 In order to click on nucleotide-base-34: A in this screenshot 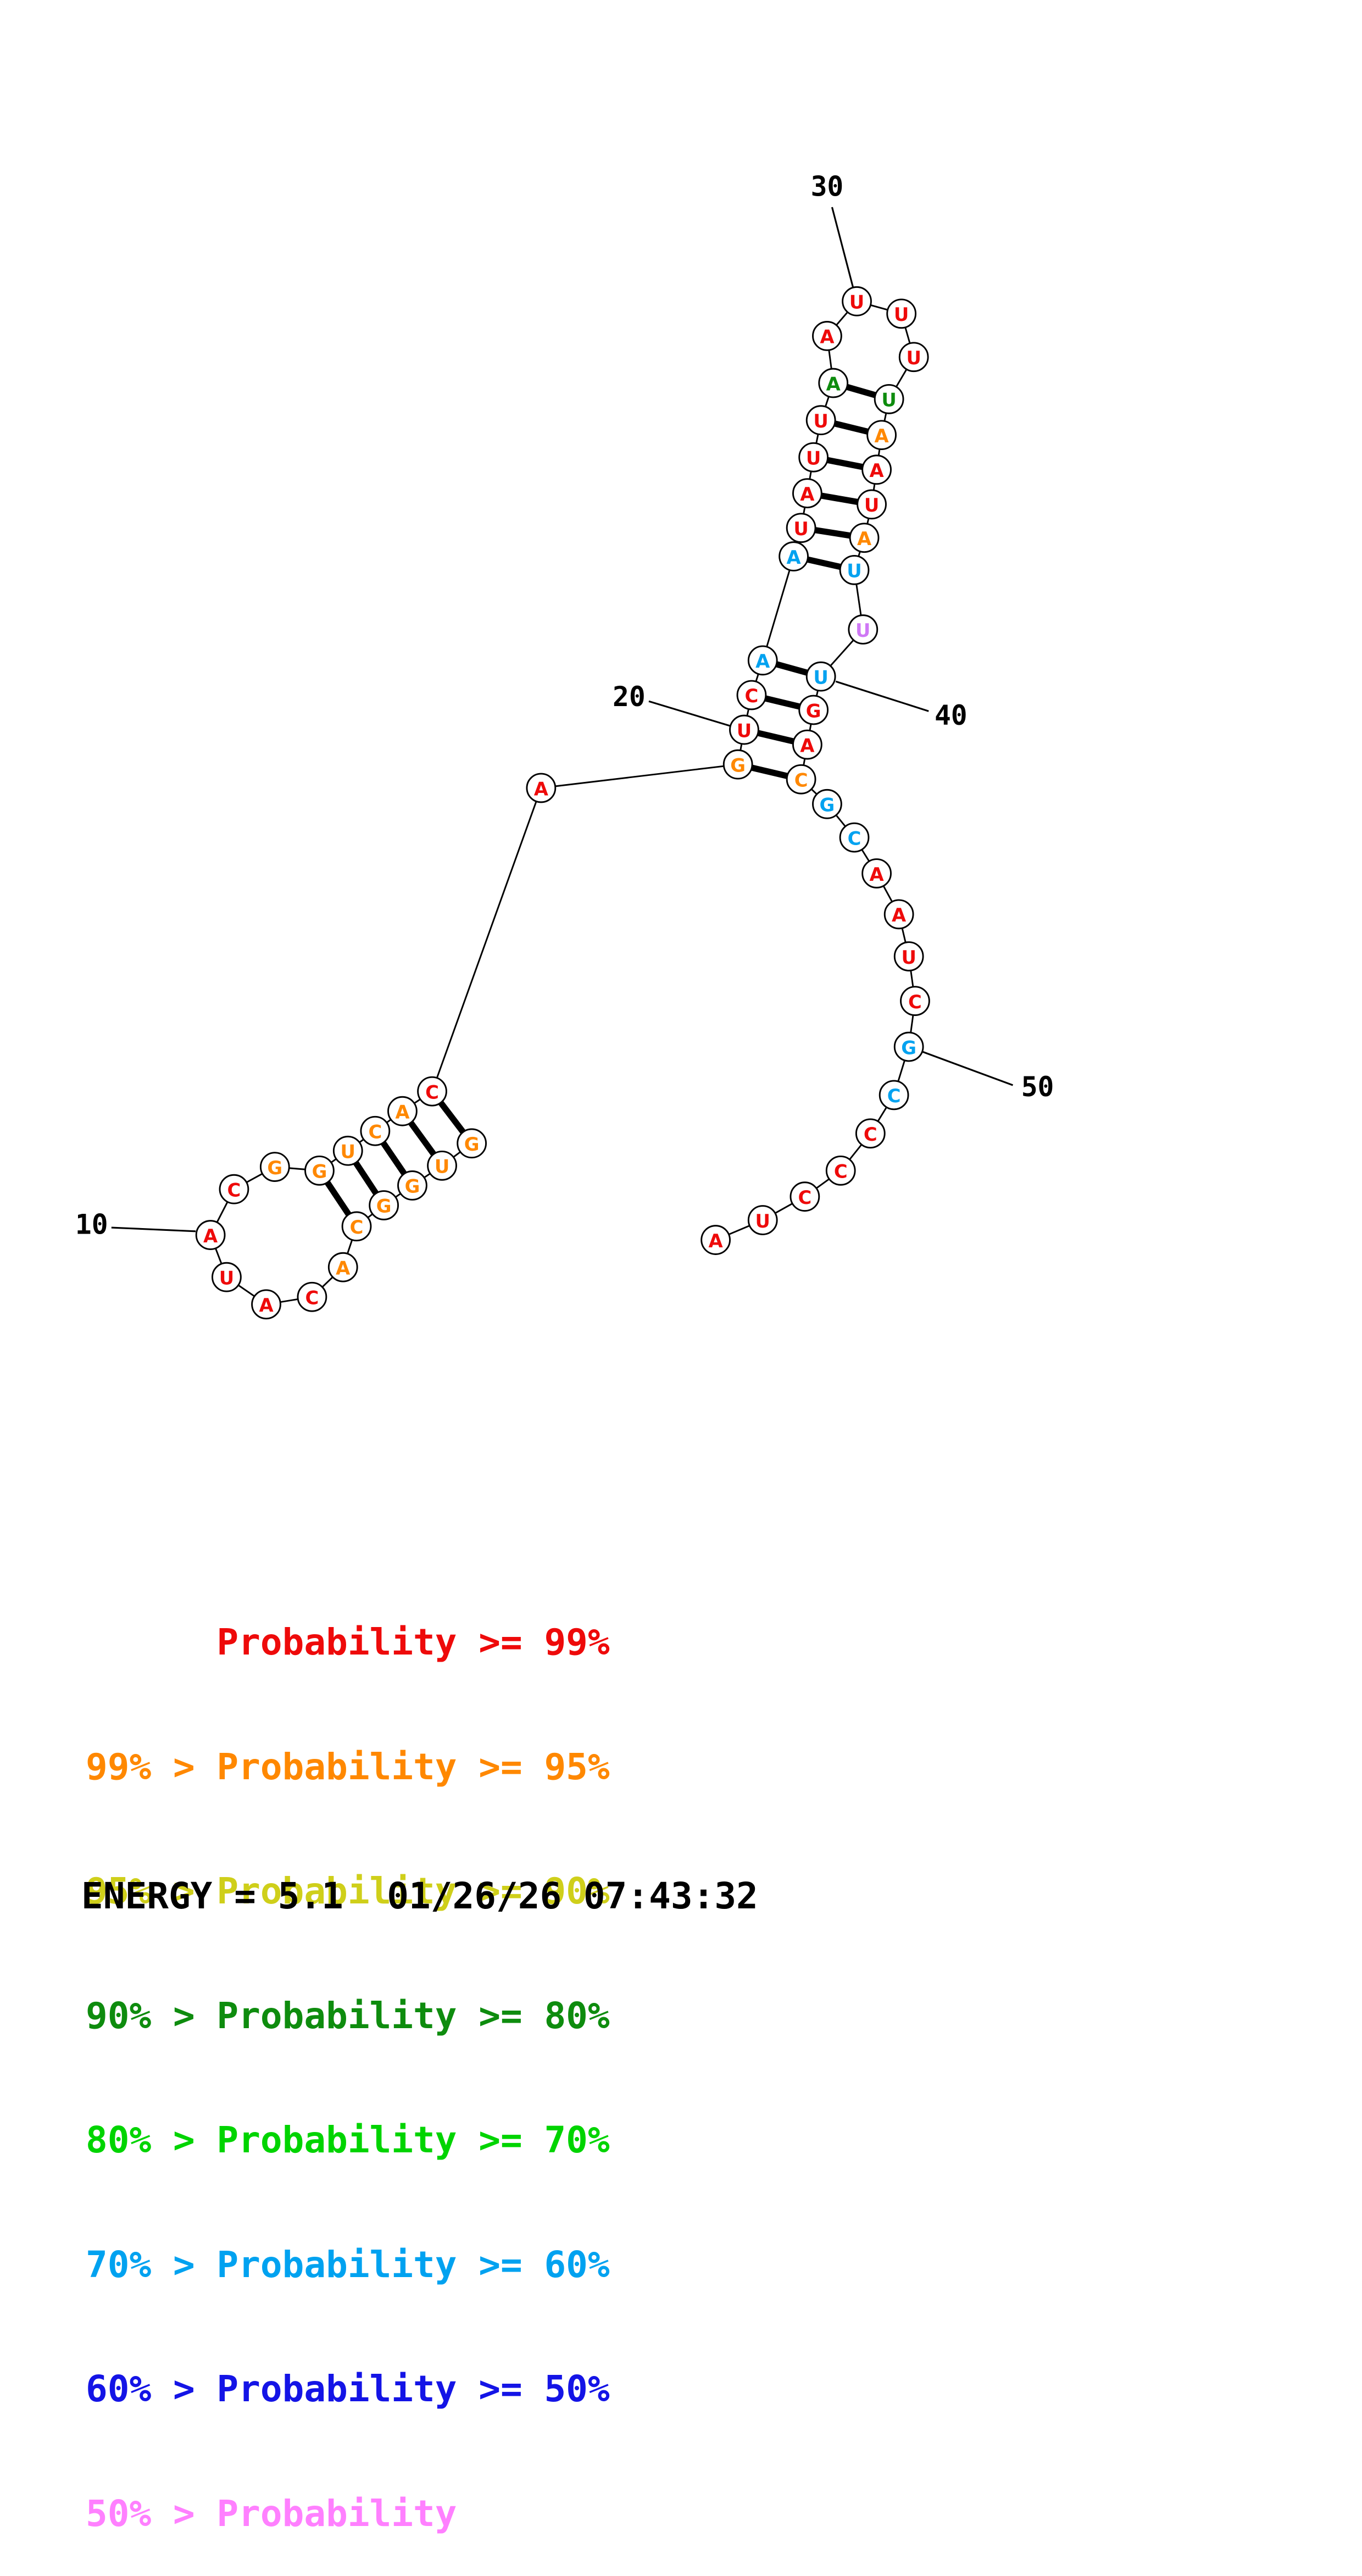, I will do `click(882, 436)`.